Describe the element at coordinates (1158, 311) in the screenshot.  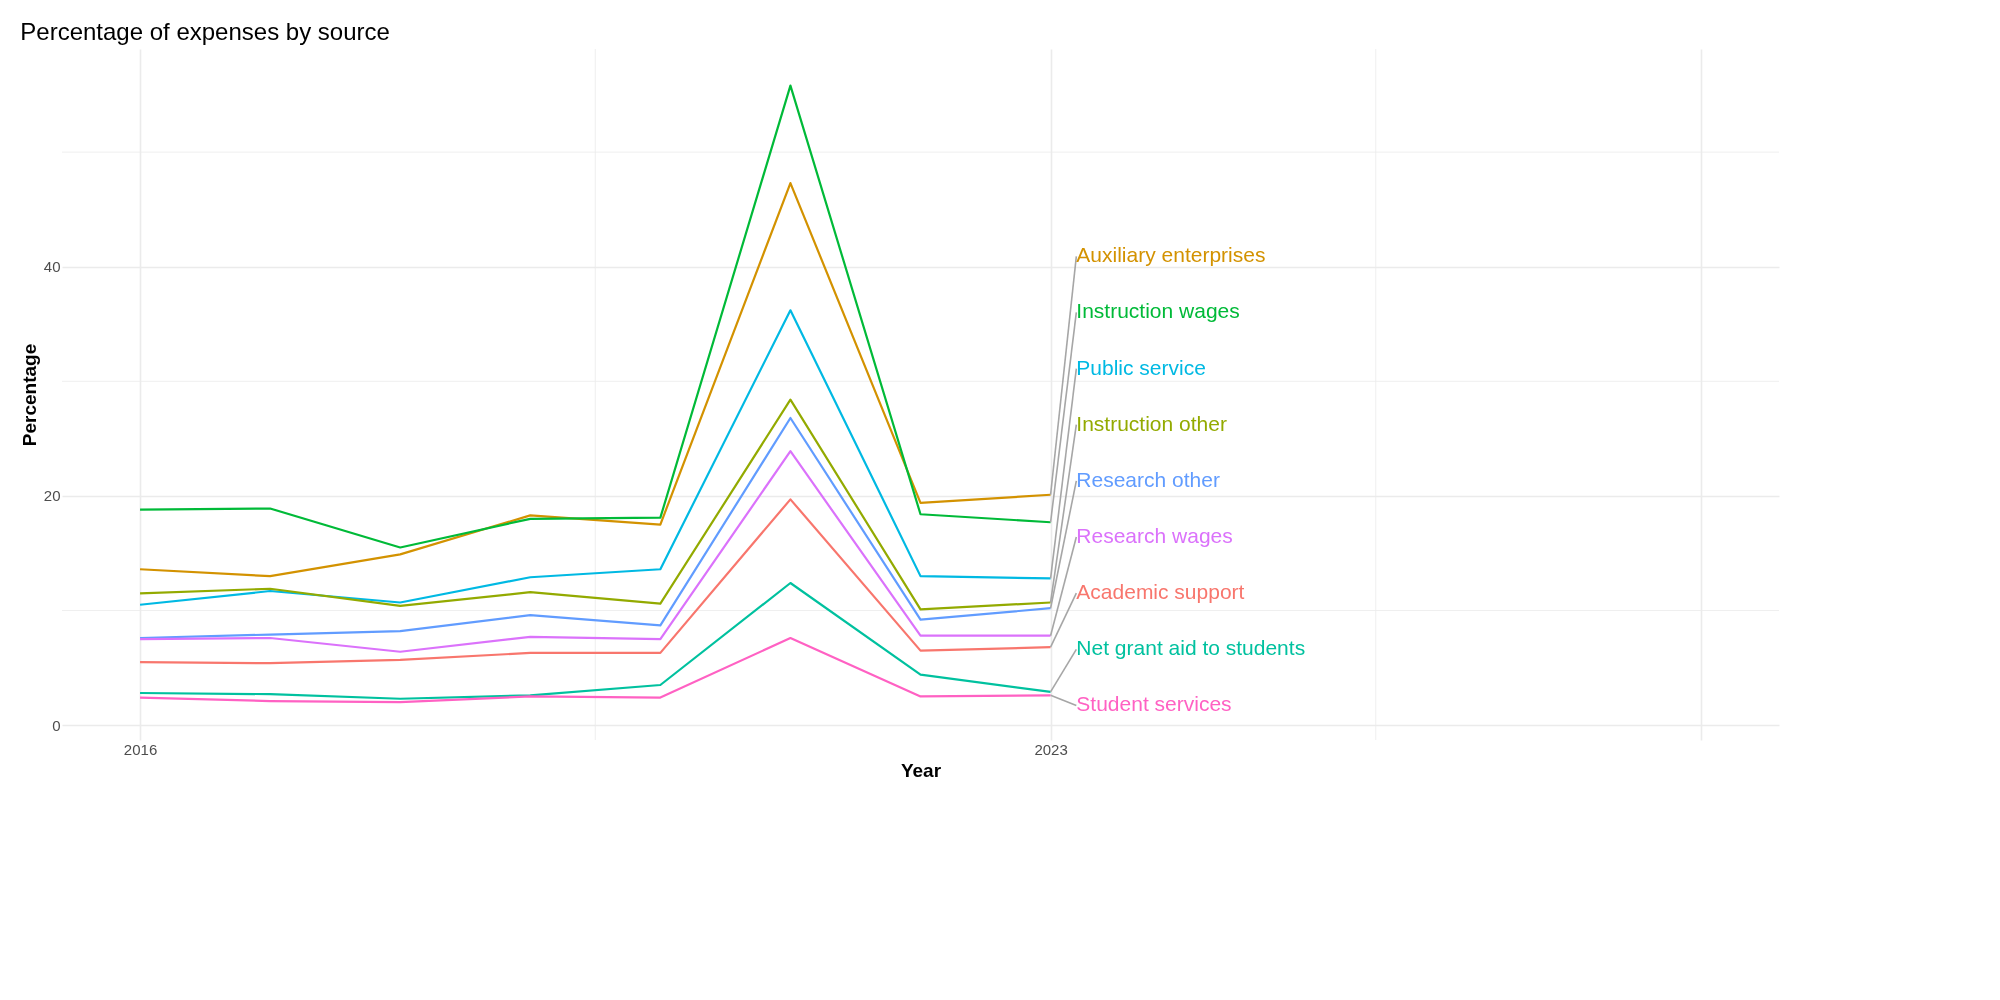
I see `text: Instruction wages` at that location.